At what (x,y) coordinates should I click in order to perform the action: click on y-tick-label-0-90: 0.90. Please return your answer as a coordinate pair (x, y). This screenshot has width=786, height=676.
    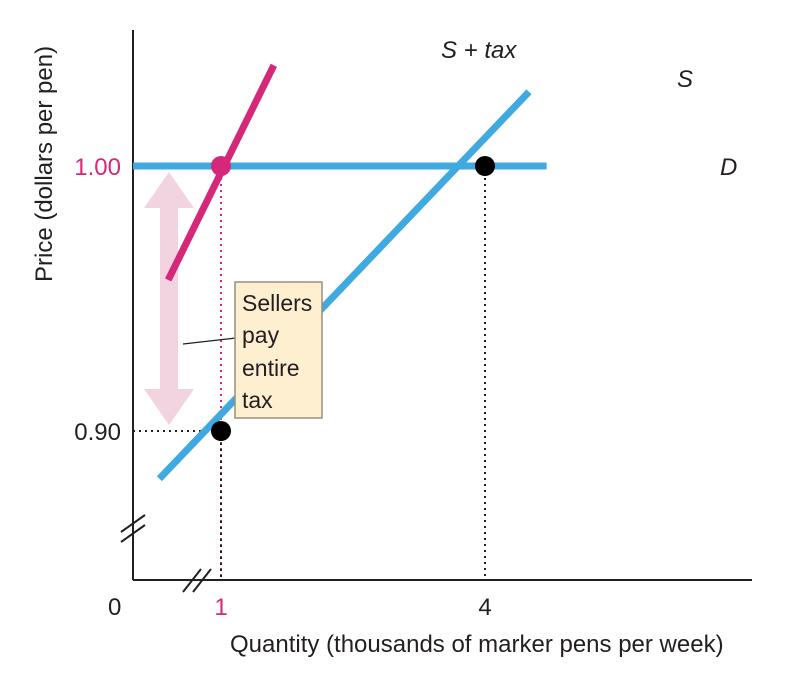
    Looking at the image, I should click on (97, 432).